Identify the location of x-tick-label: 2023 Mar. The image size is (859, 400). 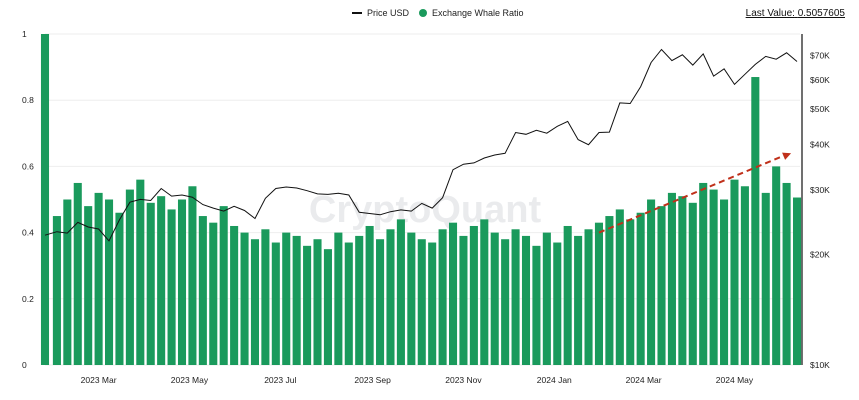
(99, 380).